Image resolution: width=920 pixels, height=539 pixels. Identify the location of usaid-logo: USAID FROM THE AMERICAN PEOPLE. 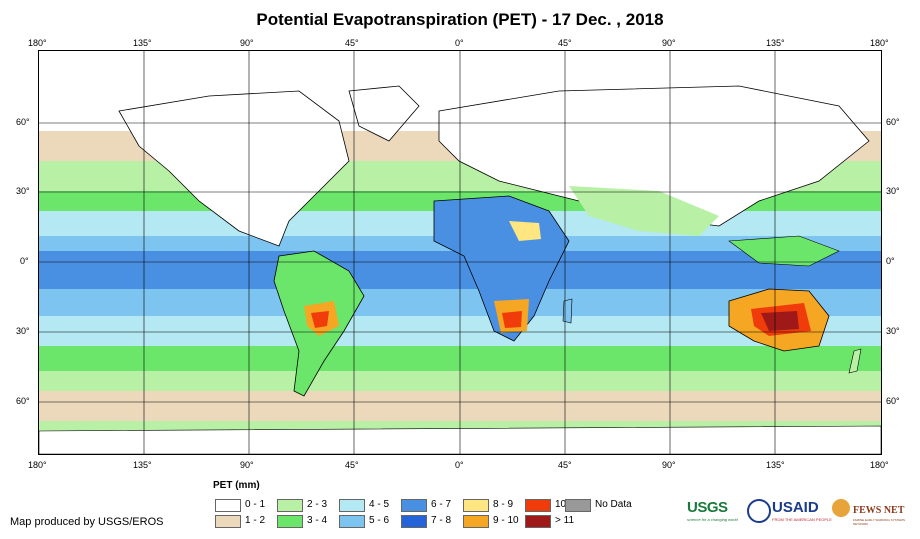
(802, 510).